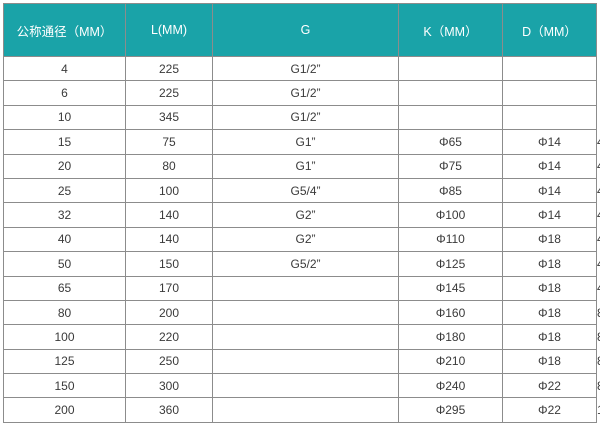  What do you see at coordinates (169, 312) in the screenshot?
I see `cell-length: 200` at bounding box center [169, 312].